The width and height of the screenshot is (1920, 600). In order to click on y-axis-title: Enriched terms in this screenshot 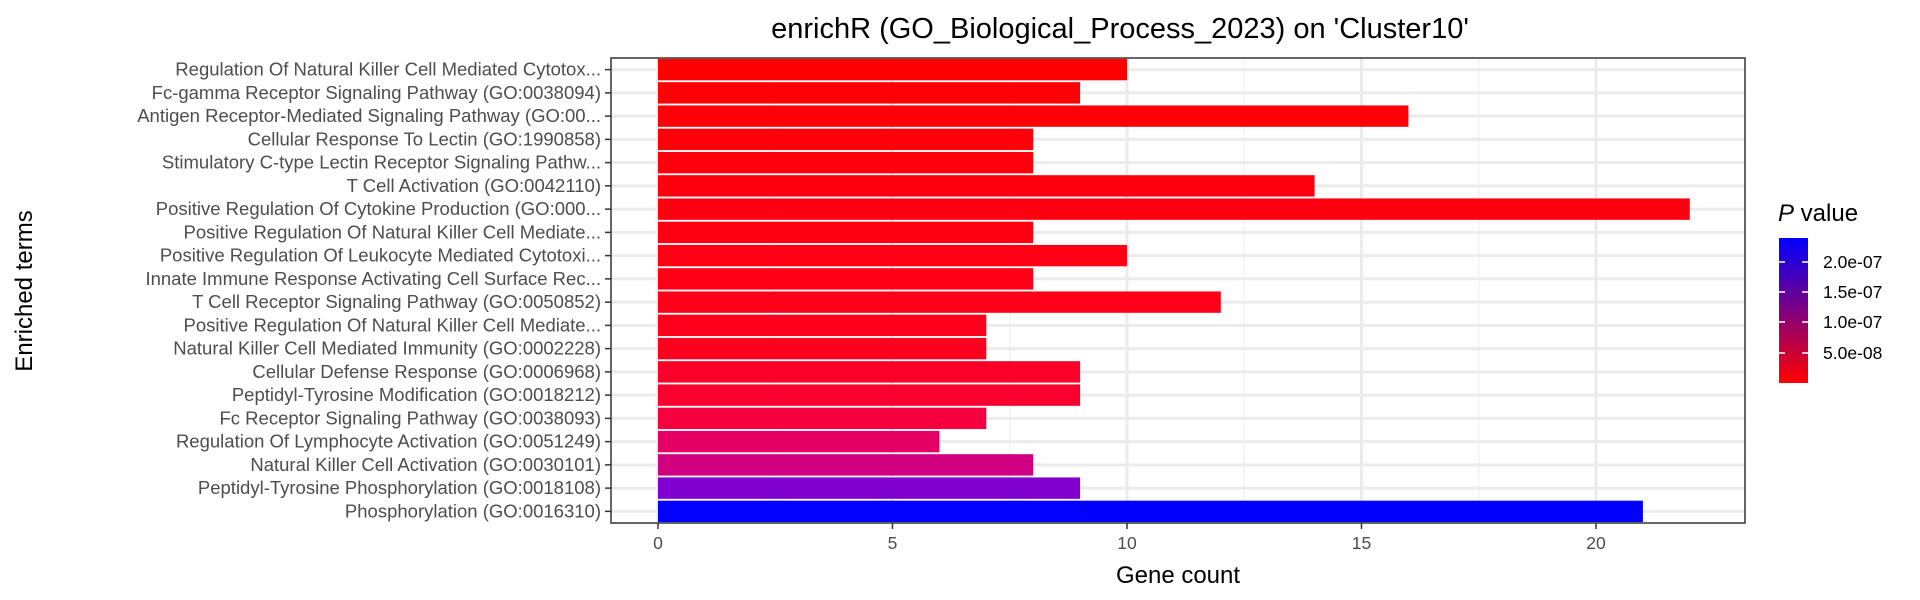, I will do `click(24, 290)`.